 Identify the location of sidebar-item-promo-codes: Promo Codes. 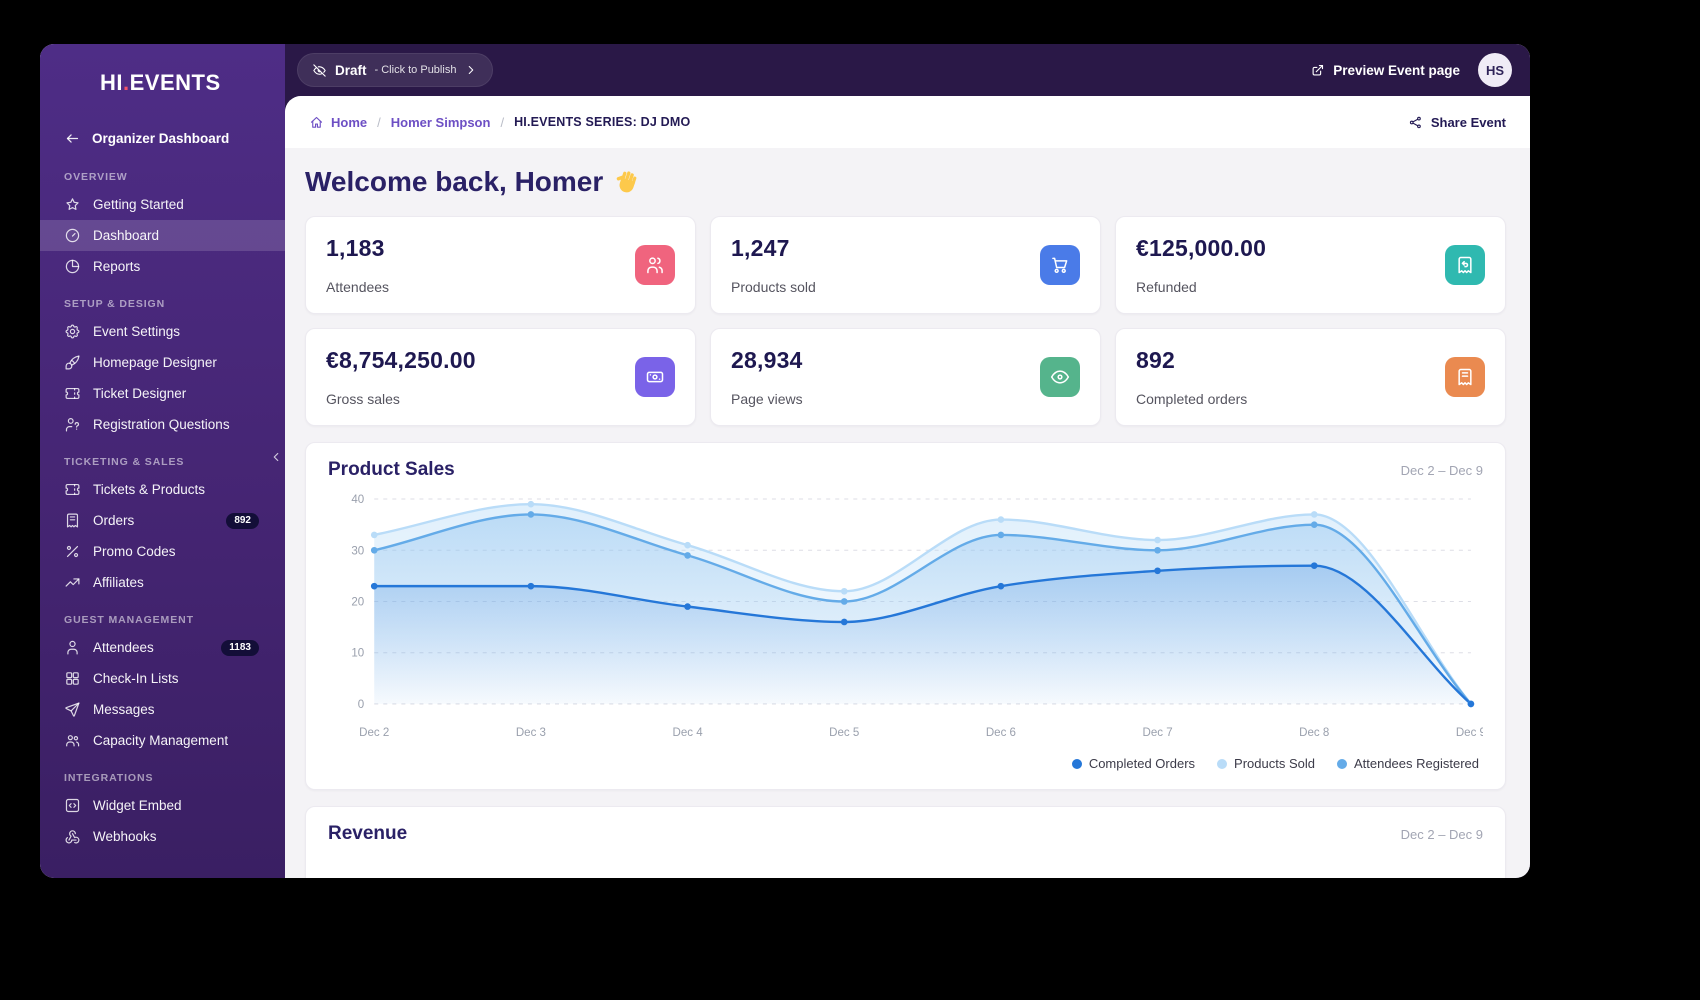
(162, 551).